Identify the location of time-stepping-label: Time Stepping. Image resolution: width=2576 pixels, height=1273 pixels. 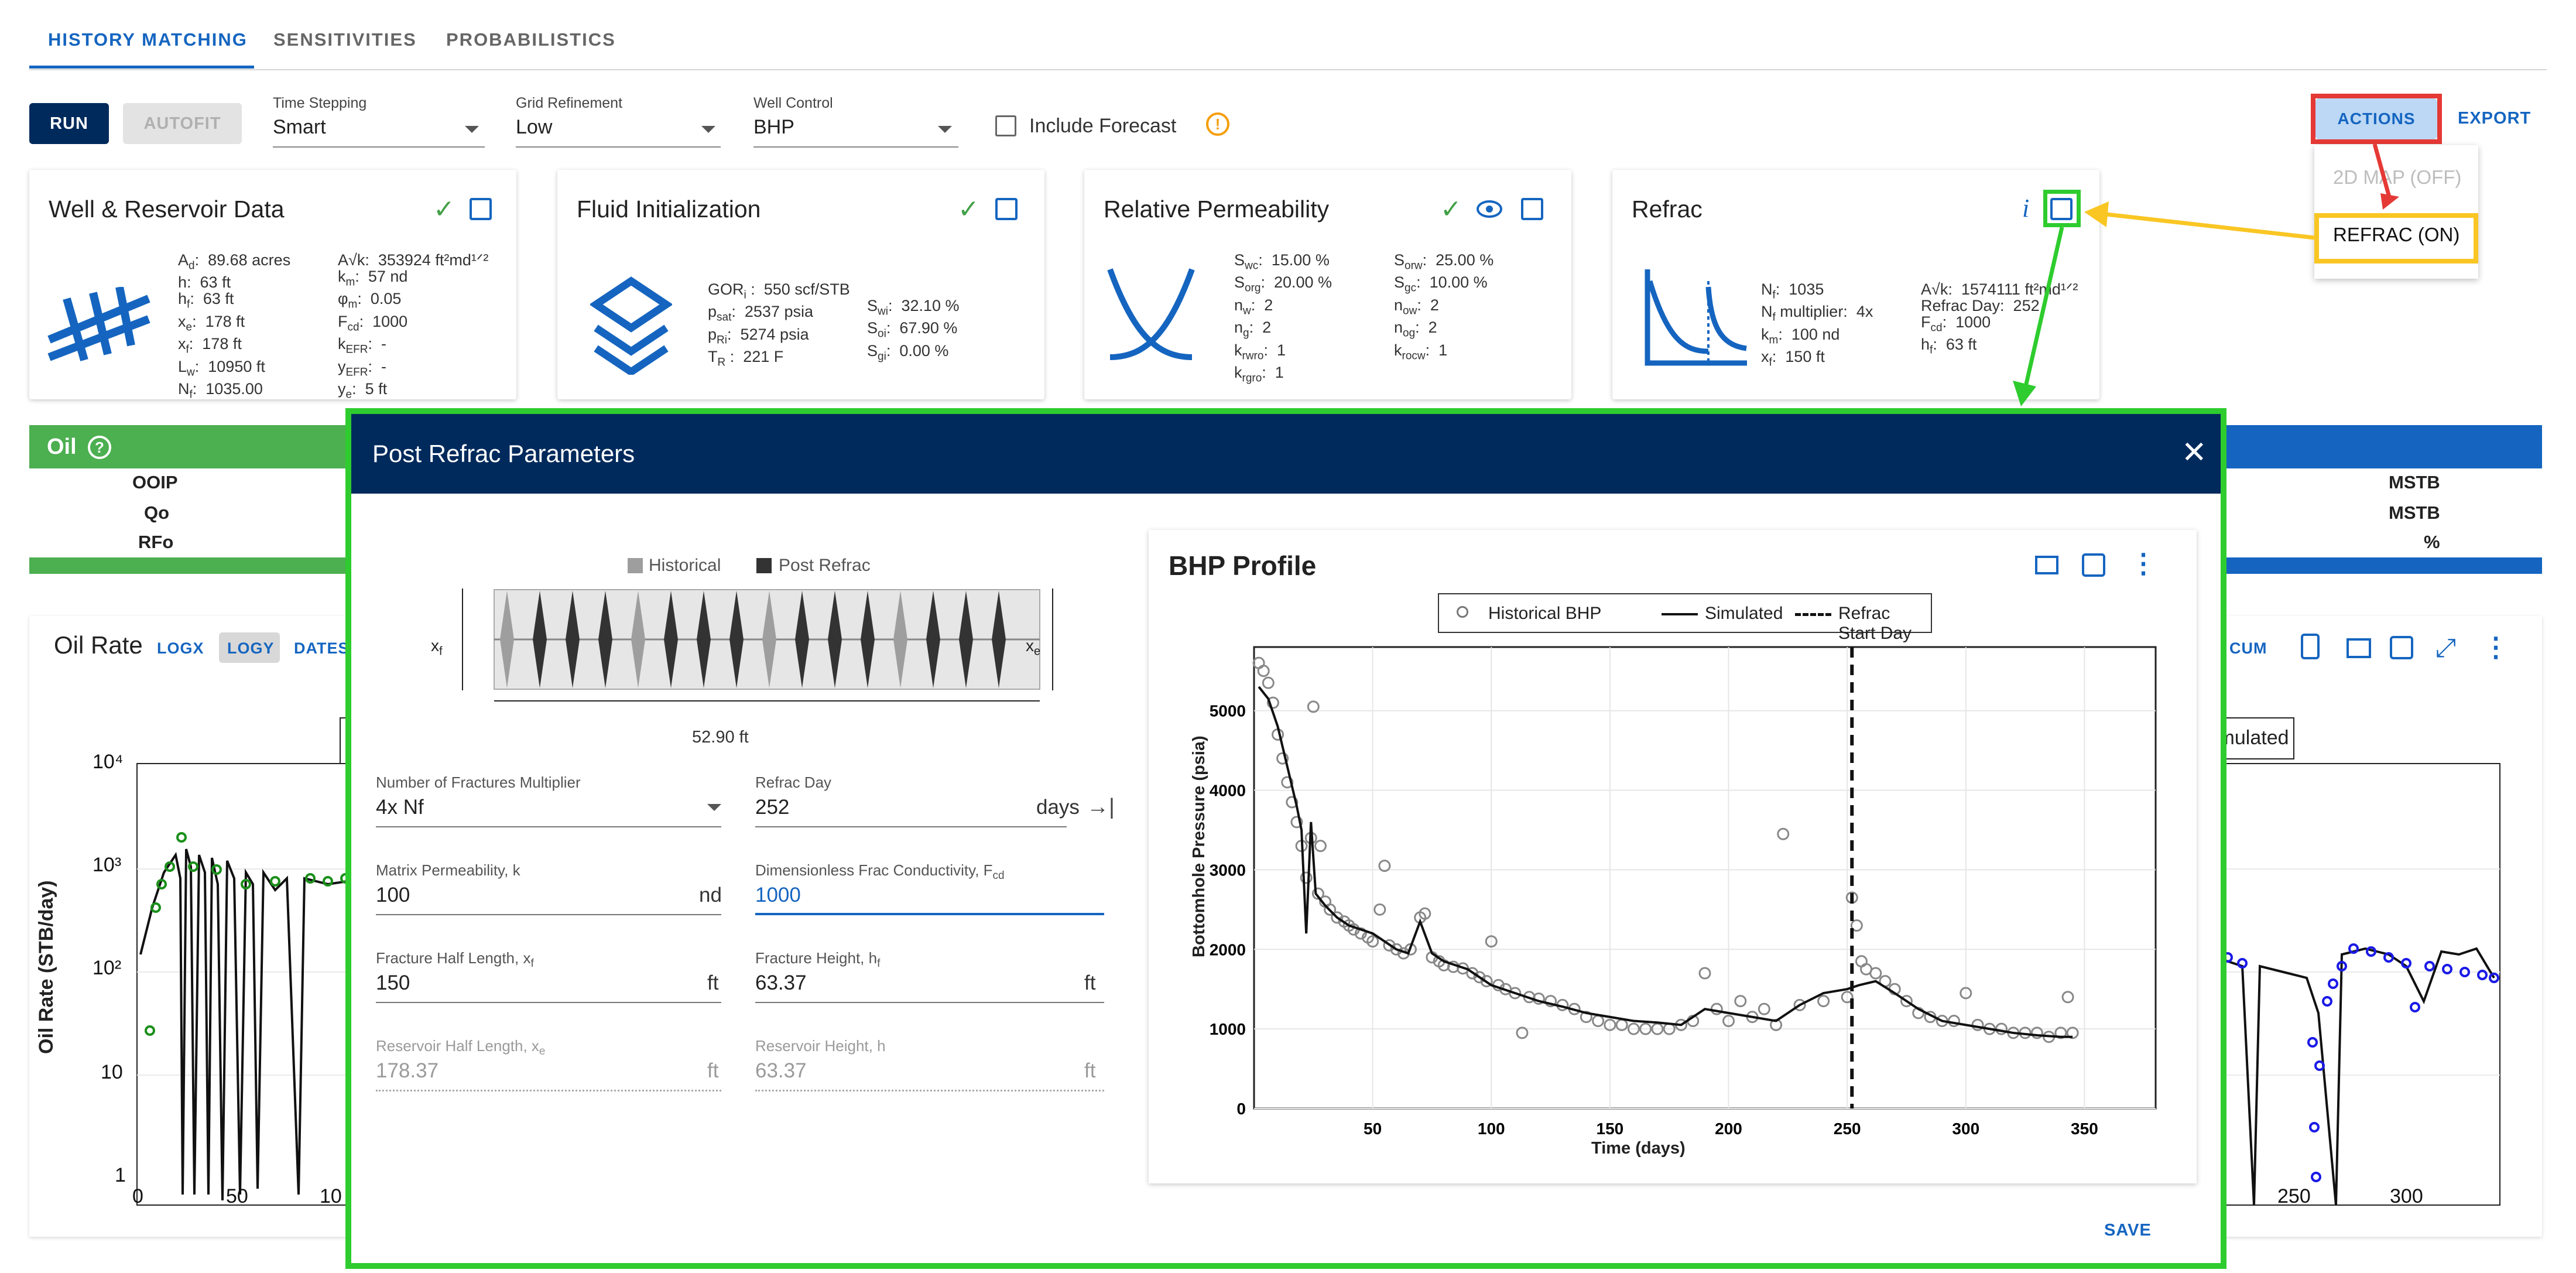
(320, 103).